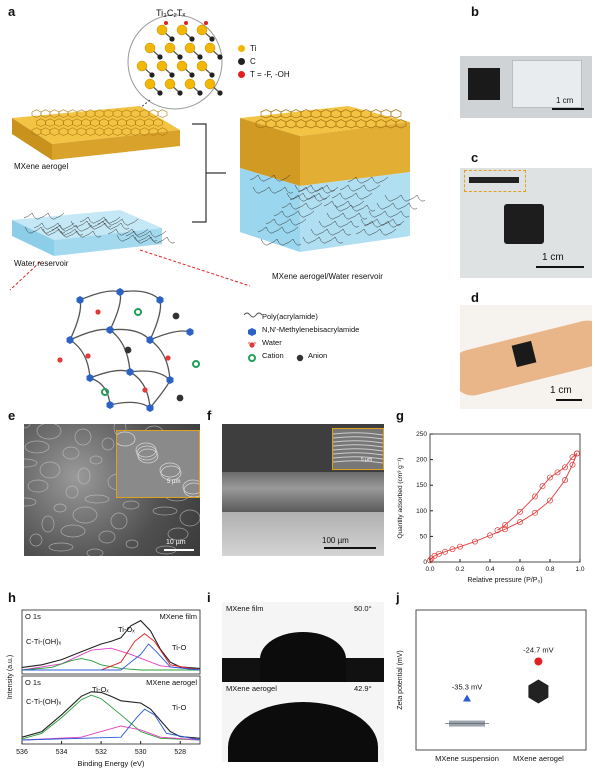 This screenshot has height=781, width=595. What do you see at coordinates (252, 344) in the screenshot?
I see `water-molecule-icon` at bounding box center [252, 344].